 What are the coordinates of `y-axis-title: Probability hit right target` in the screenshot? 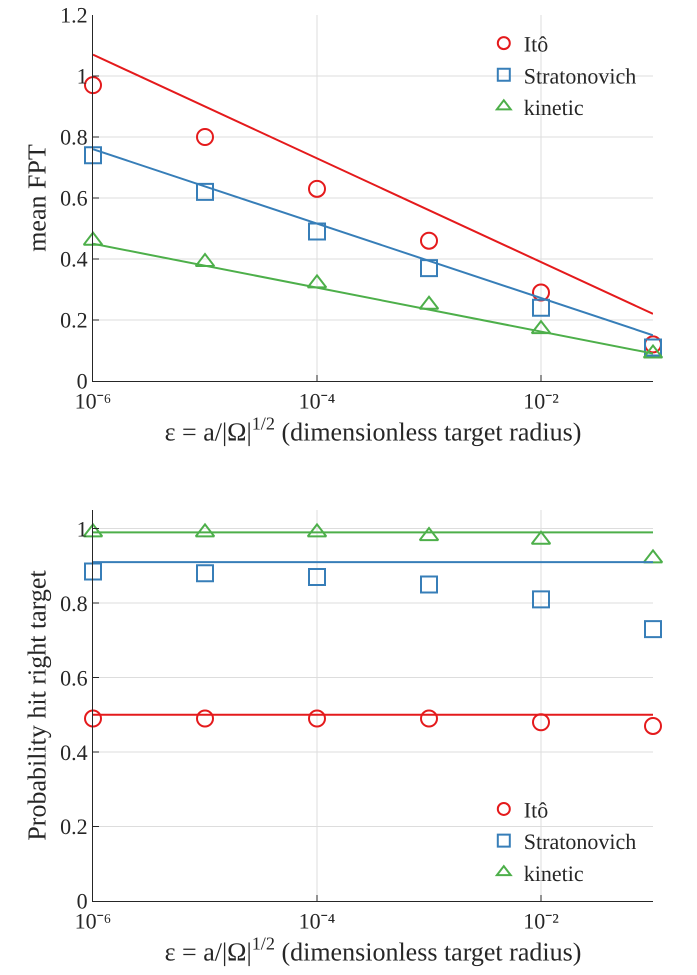 It's located at (37, 705).